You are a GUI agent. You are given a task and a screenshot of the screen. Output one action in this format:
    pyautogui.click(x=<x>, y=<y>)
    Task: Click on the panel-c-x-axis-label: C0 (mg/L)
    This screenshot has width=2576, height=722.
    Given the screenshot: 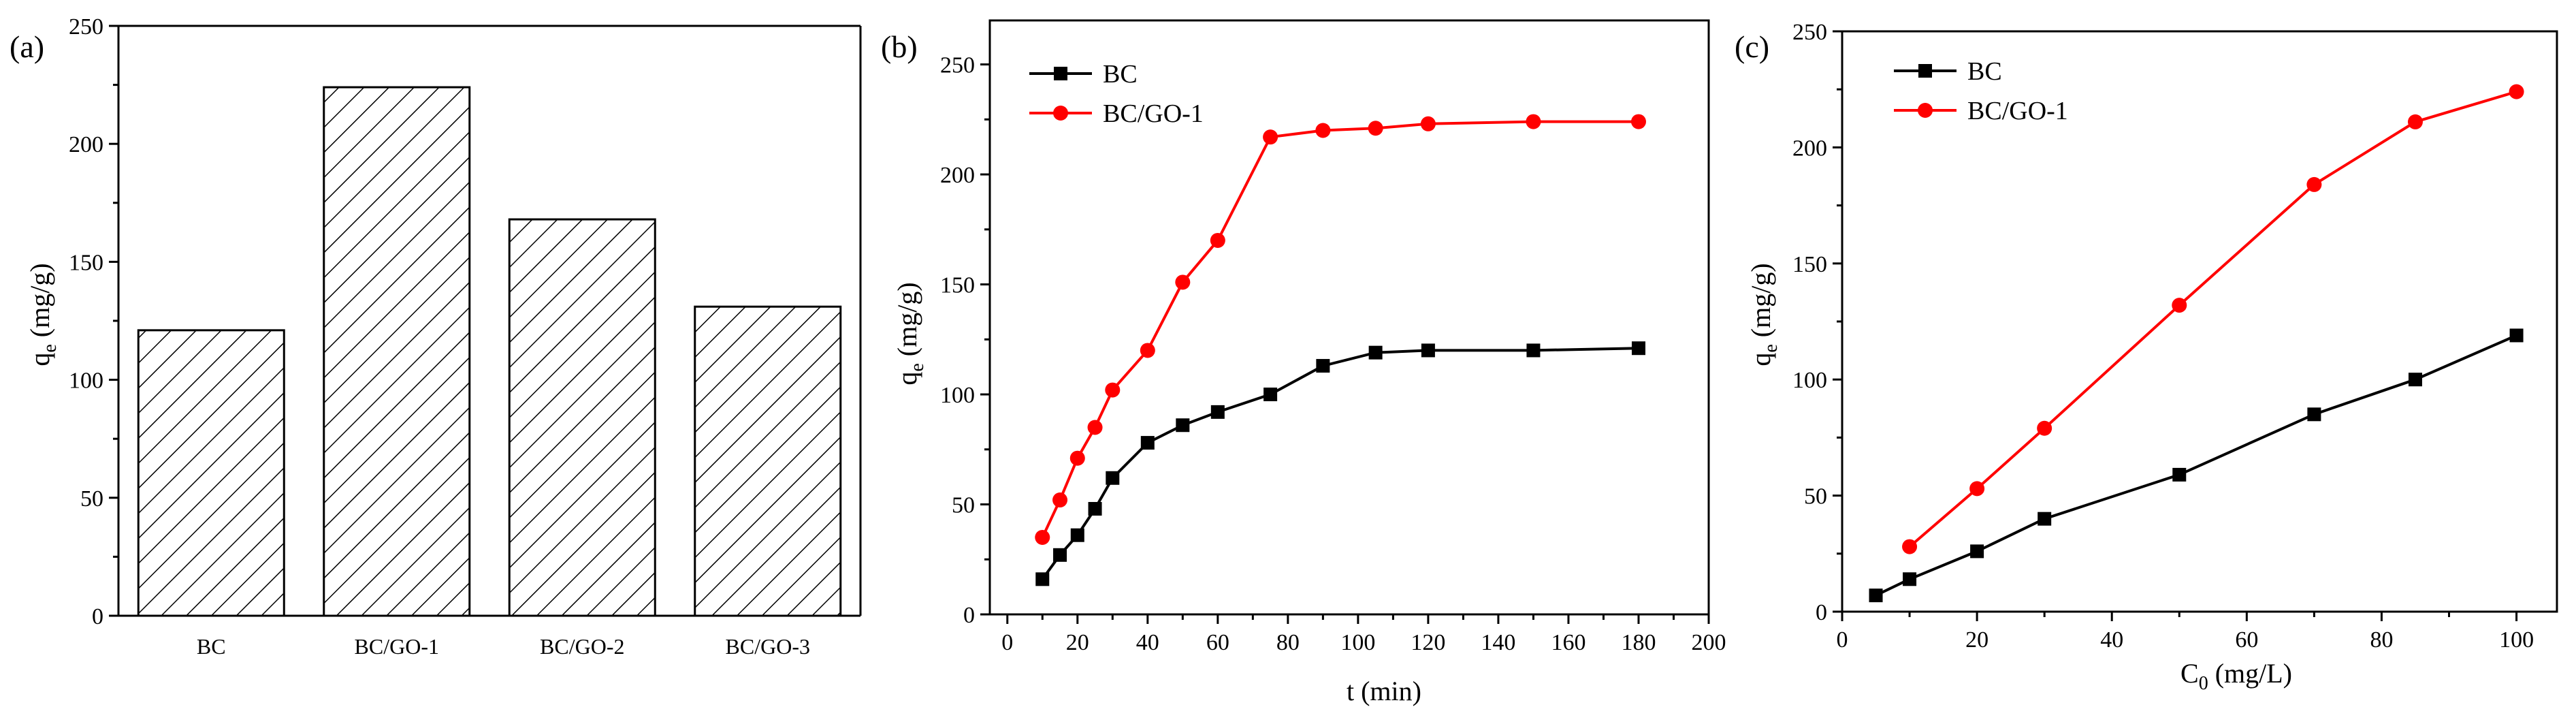 What is the action you would take?
    pyautogui.click(x=2236, y=676)
    